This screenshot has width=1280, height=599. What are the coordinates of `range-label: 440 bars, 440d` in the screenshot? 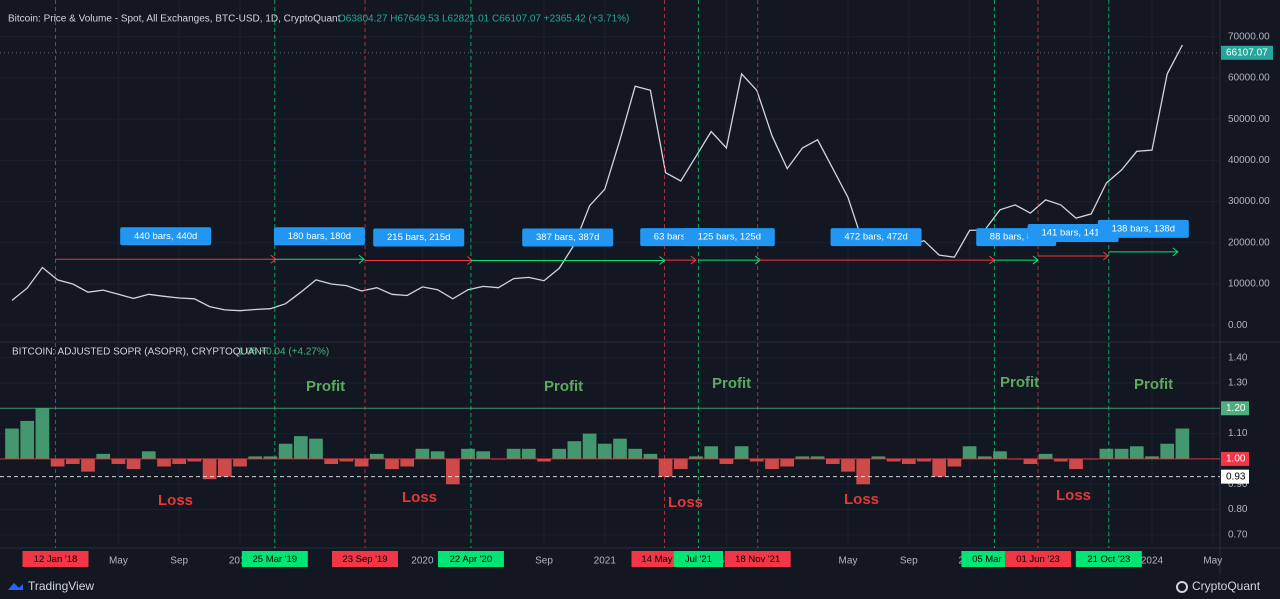 It's located at (165, 236).